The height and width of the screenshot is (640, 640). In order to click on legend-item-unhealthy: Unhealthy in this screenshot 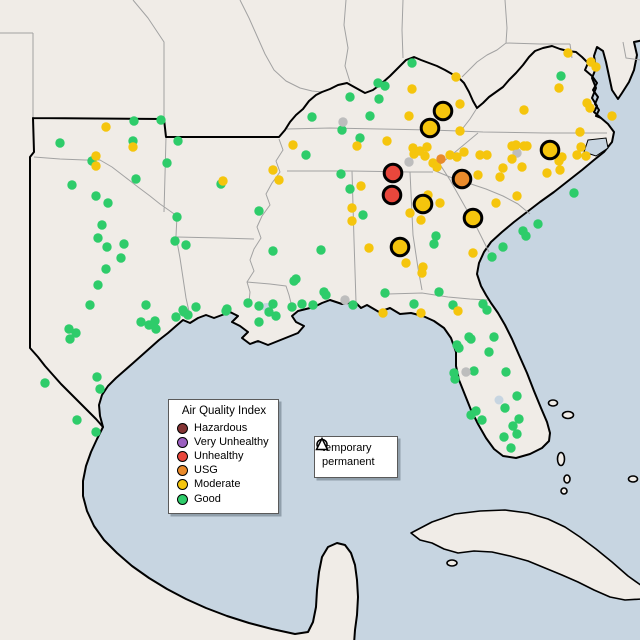, I will do `click(224, 456)`.